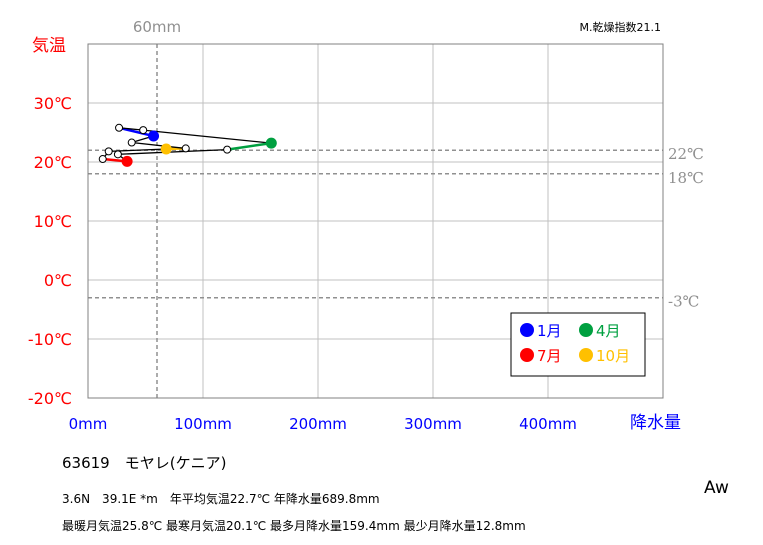  Describe the element at coordinates (686, 178) in the screenshot. I see `reference-label-y: 18℃` at that location.